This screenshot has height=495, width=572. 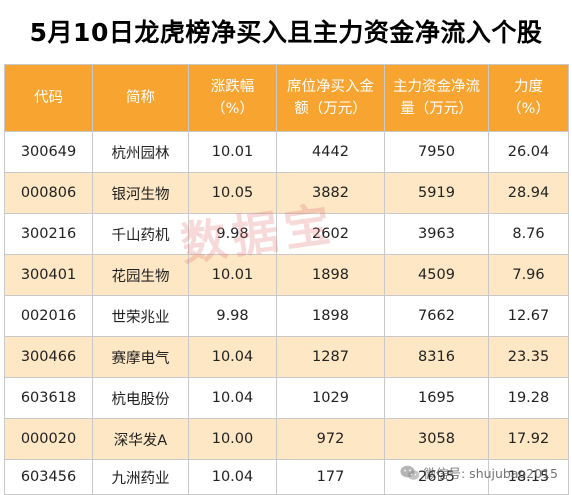 What do you see at coordinates (48, 398) in the screenshot?
I see `cell-code: 603618` at bounding box center [48, 398].